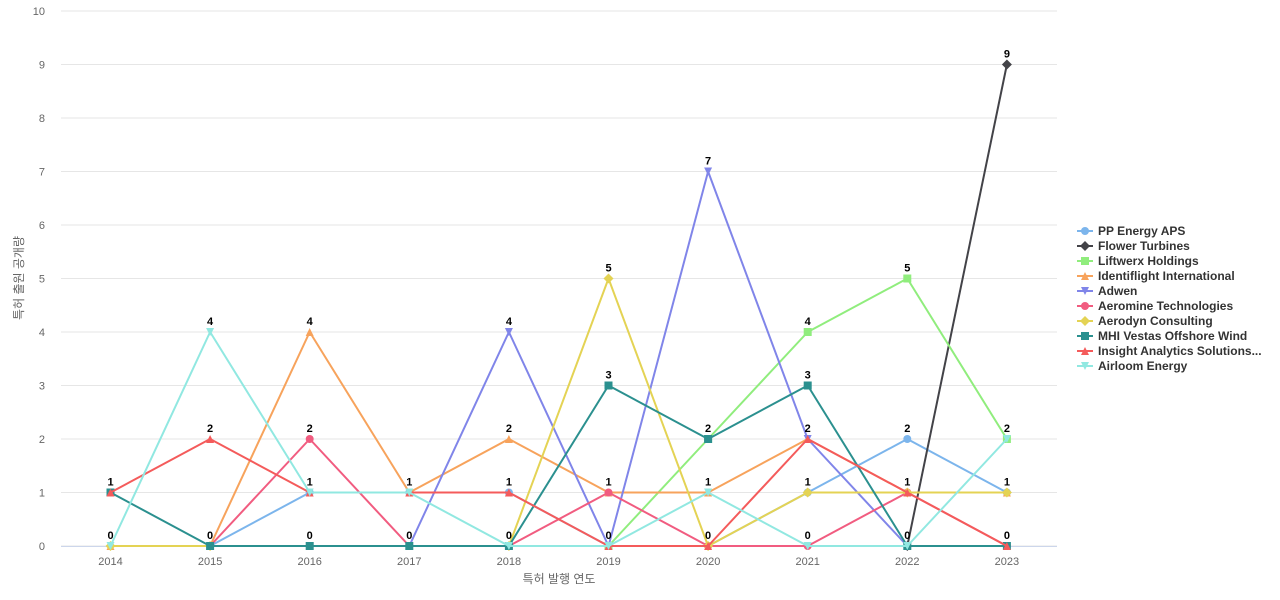 The width and height of the screenshot is (1280, 600). What do you see at coordinates (1117, 291) in the screenshot?
I see `legend-label: Adwen` at bounding box center [1117, 291].